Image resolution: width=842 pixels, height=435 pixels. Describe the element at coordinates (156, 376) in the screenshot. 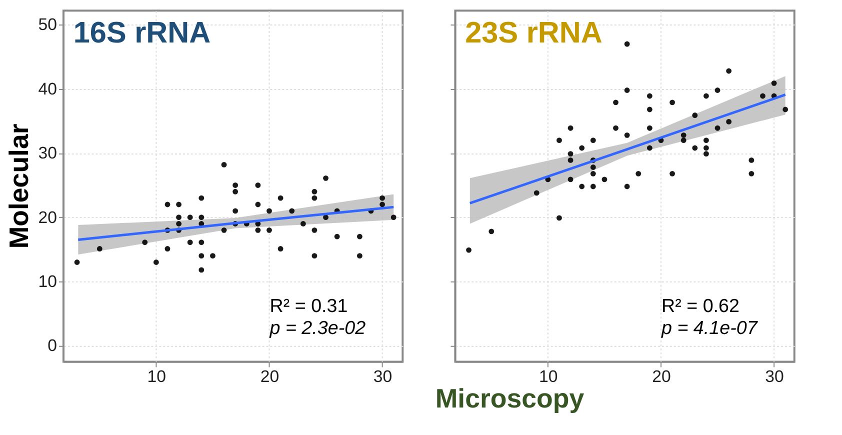

I see `x-tick-label: 10` at that location.